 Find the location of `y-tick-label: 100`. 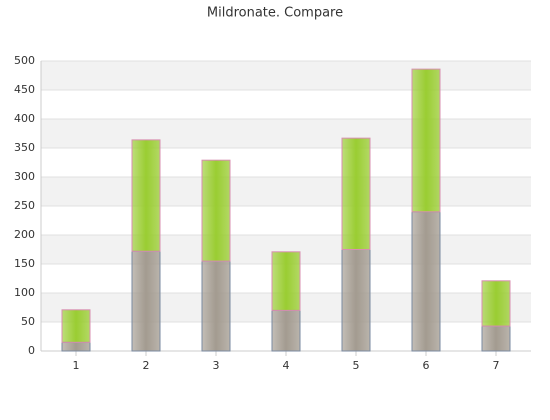

y-tick-label: 100 is located at coordinates (24, 292).